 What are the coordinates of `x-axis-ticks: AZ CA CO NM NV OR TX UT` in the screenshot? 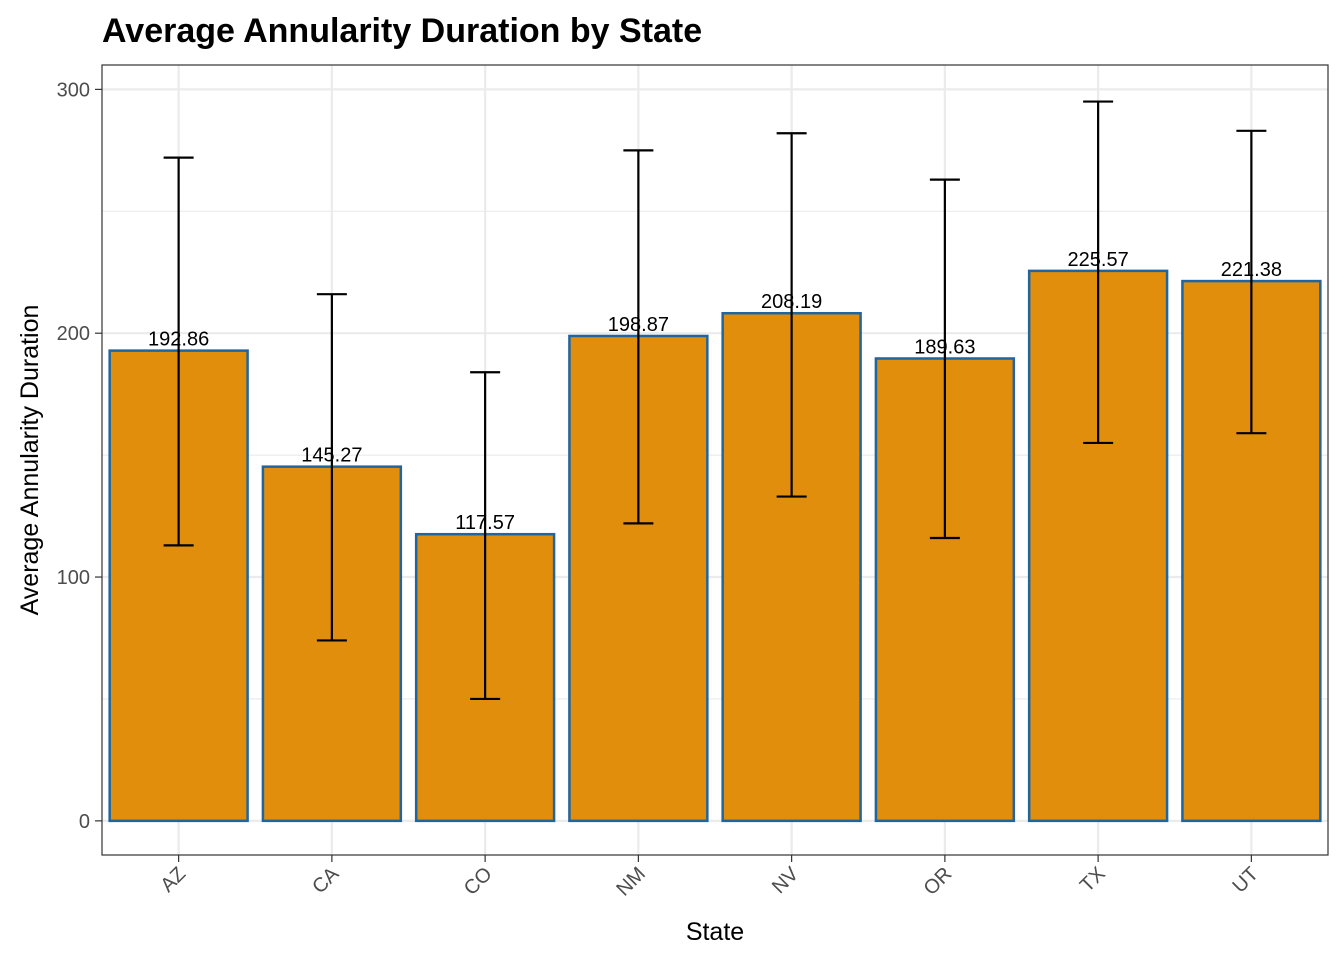 It's located at (710, 878).